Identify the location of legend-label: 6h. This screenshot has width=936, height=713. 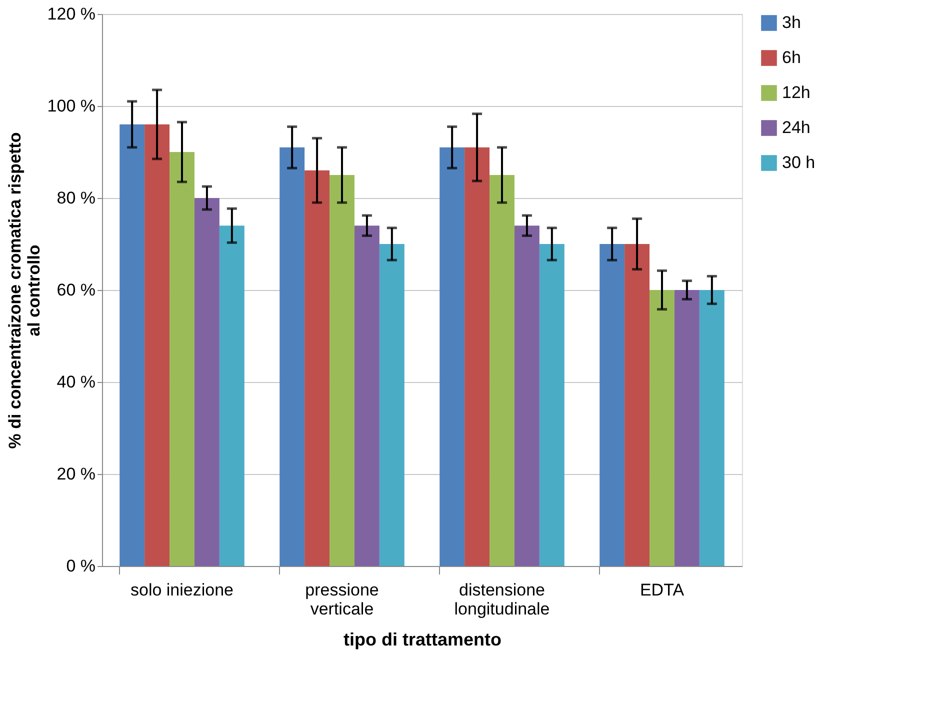
(791, 57).